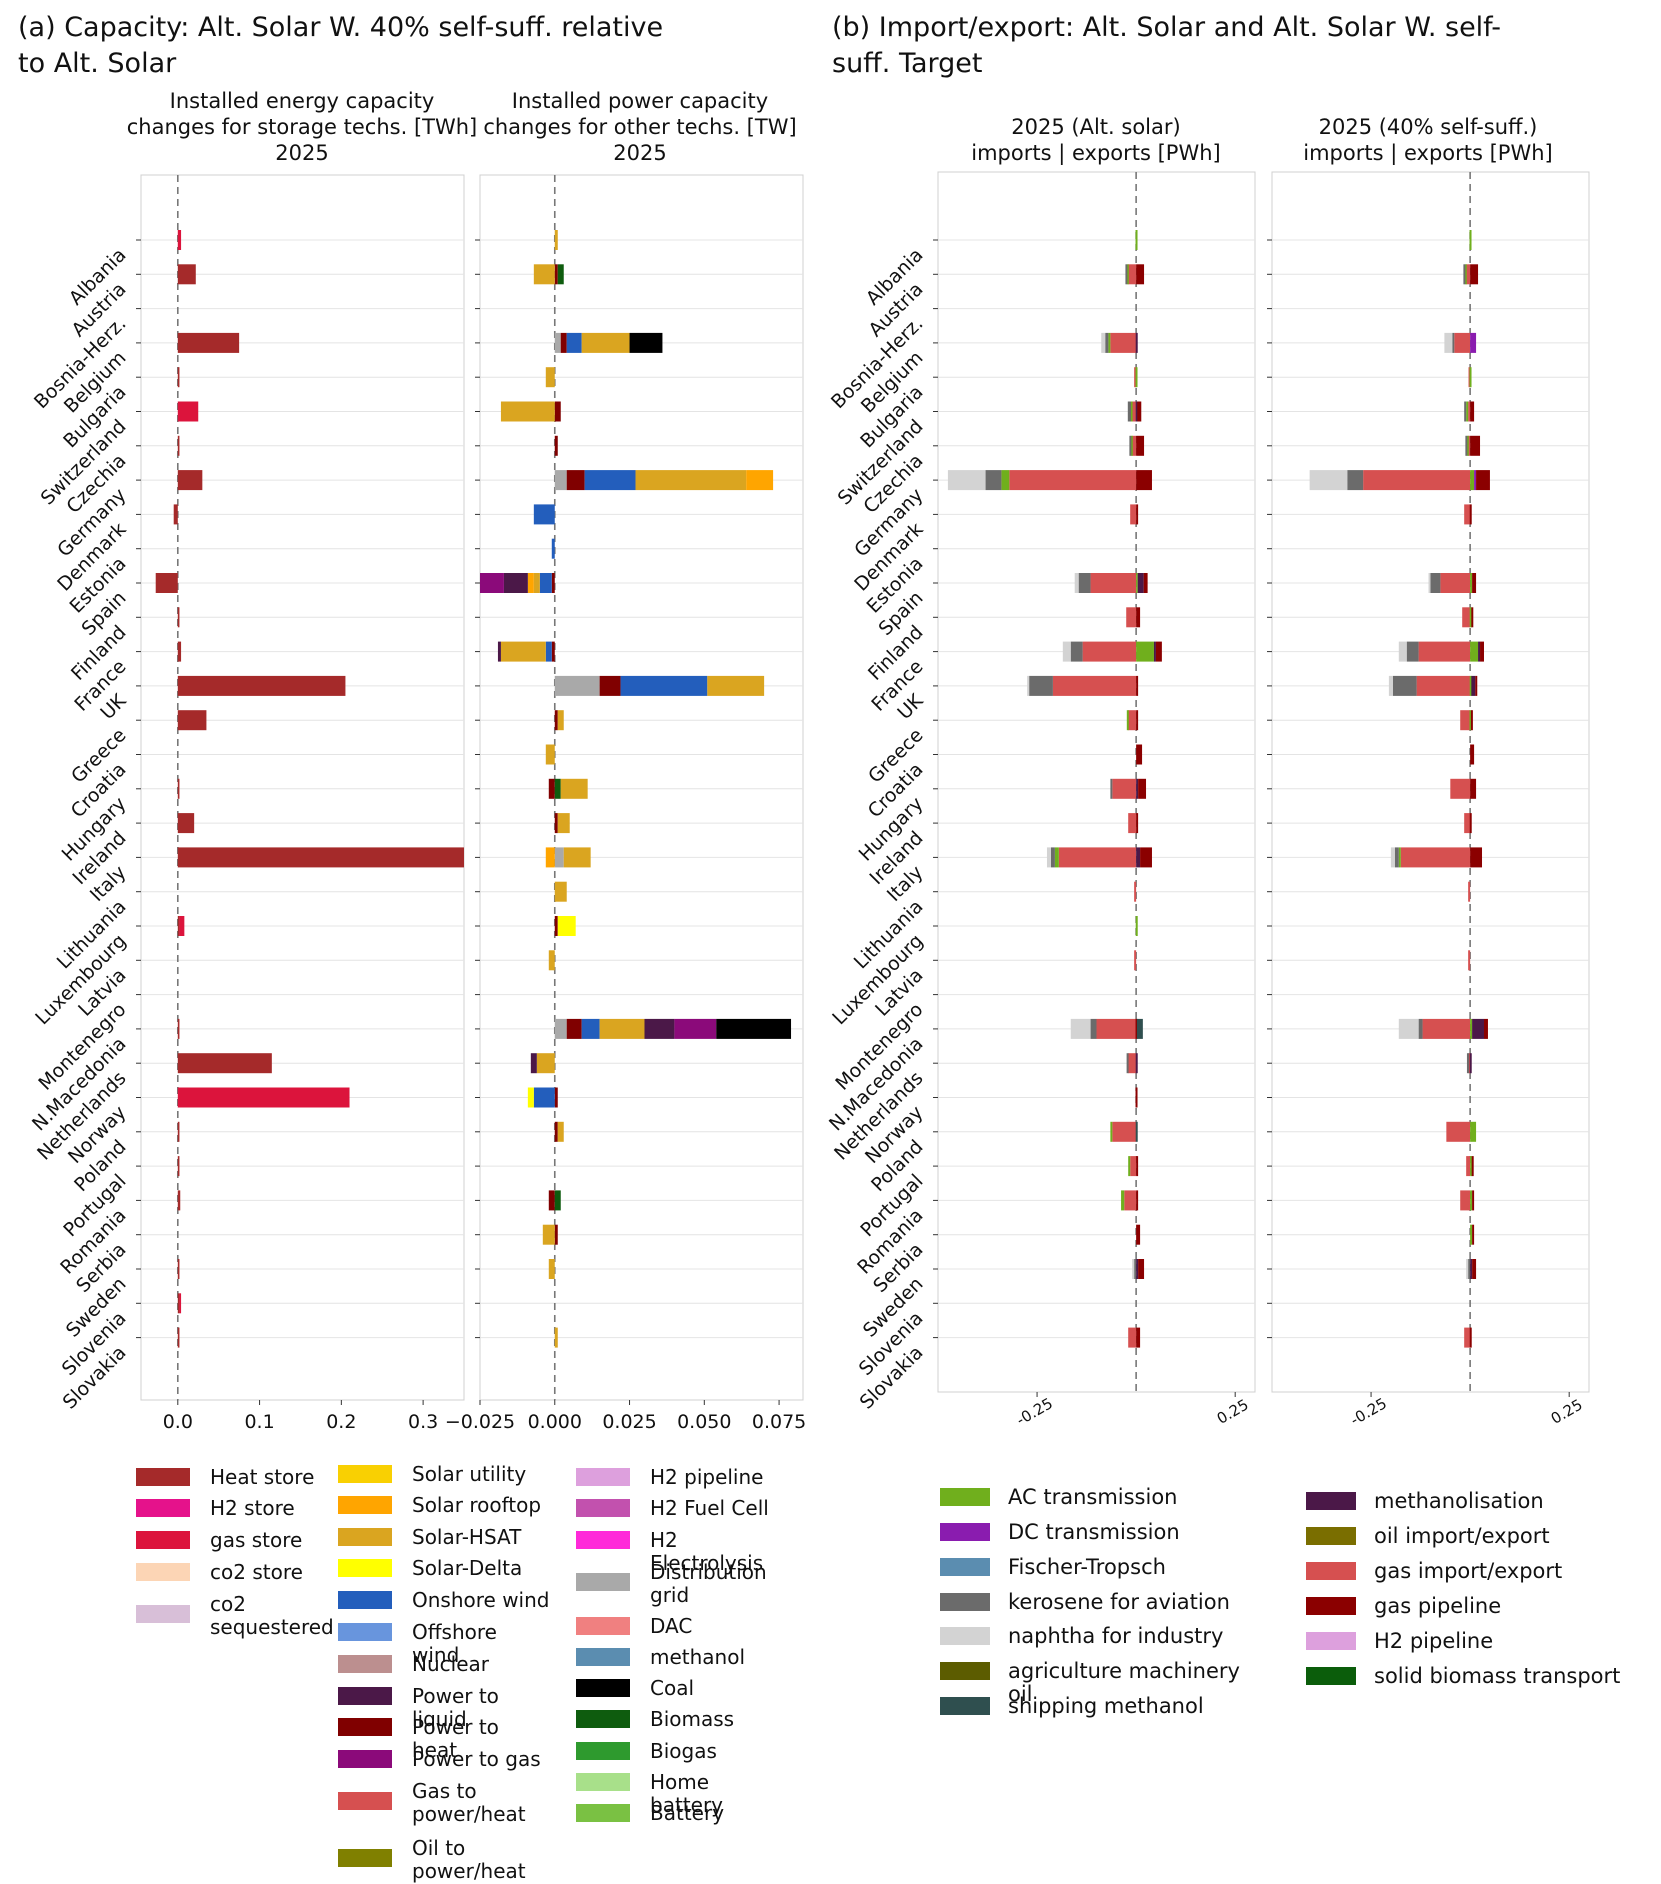 This screenshot has width=1661, height=1884. What do you see at coordinates (1233, 1412) in the screenshot?
I see `imports_alt_solar-xtick-label: 0.25` at bounding box center [1233, 1412].